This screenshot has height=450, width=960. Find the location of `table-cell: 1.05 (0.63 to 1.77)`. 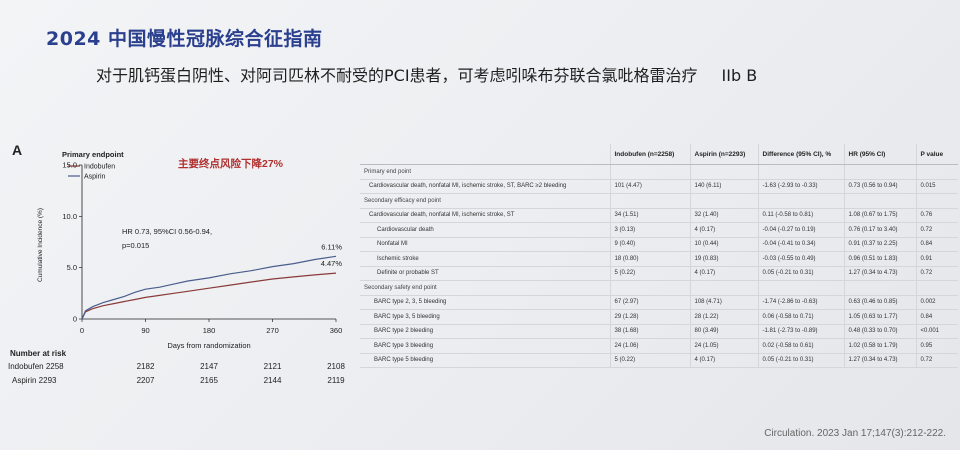

table-cell: 1.05 (0.63 to 1.77) is located at coordinates (879, 317).